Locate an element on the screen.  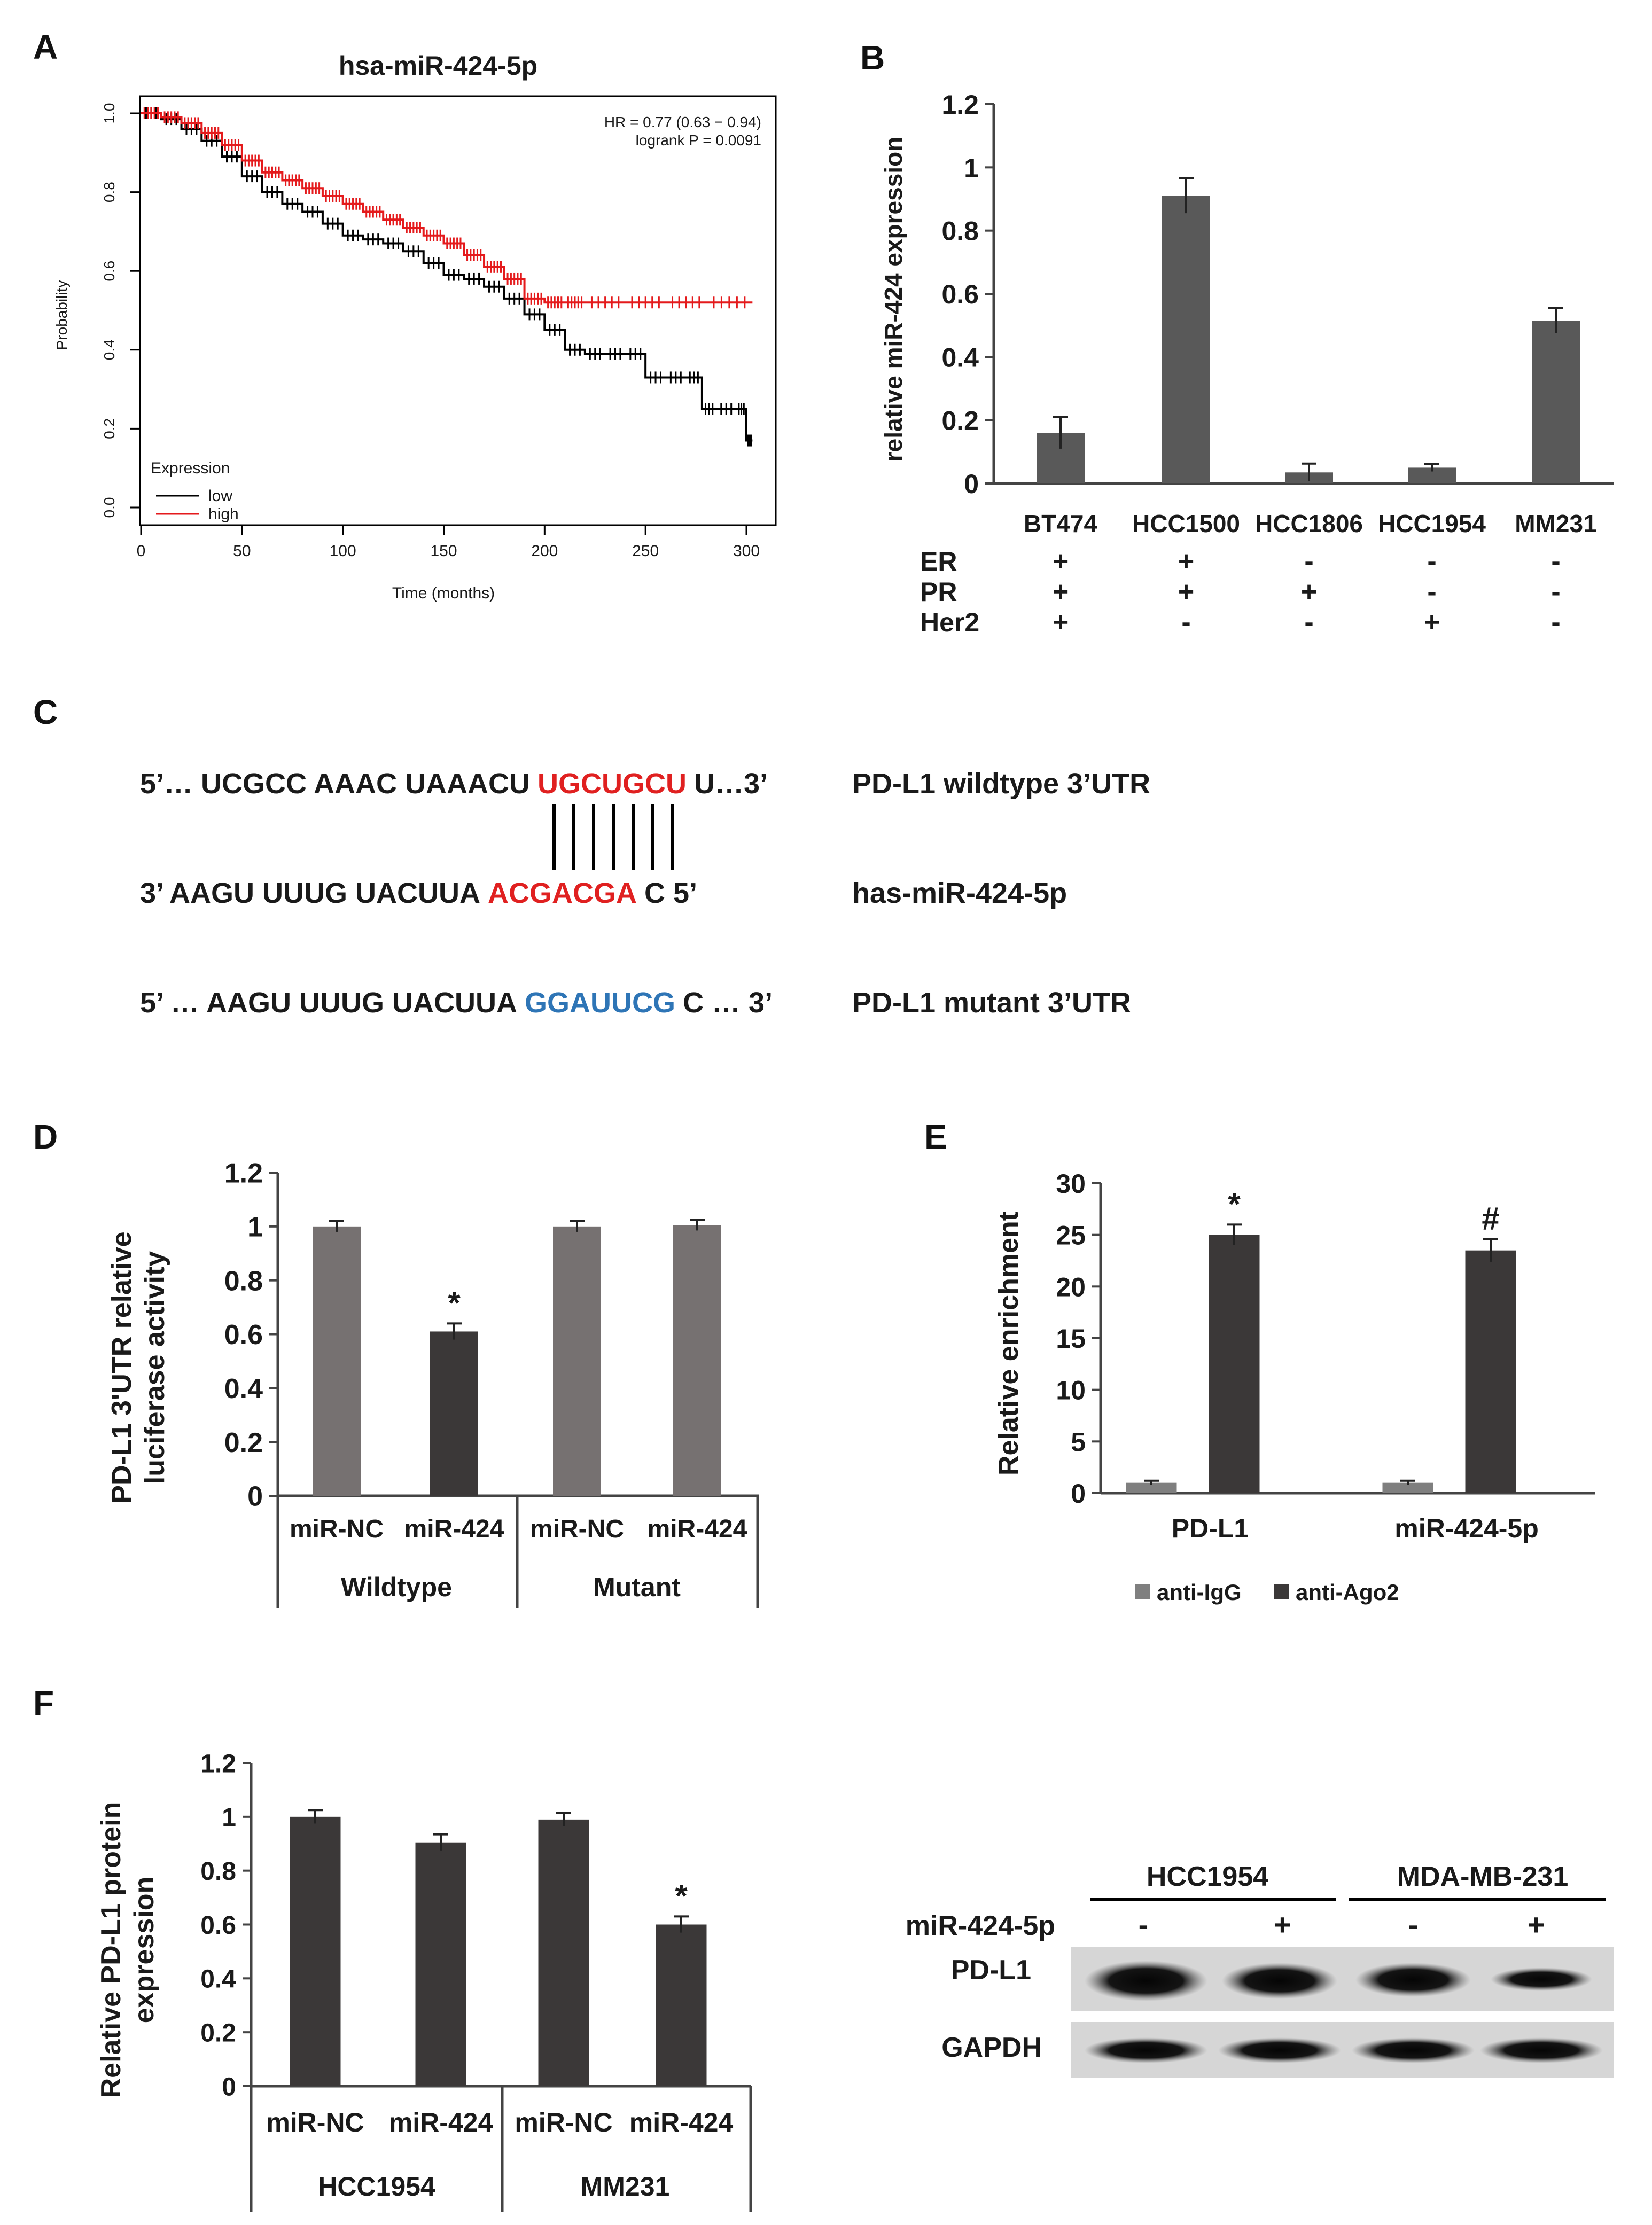
km-axes: 0 50 100 150 200 250 300 0.0 0.2 0.4 0.6 0.8 1.0 is located at coordinates (431, 331).